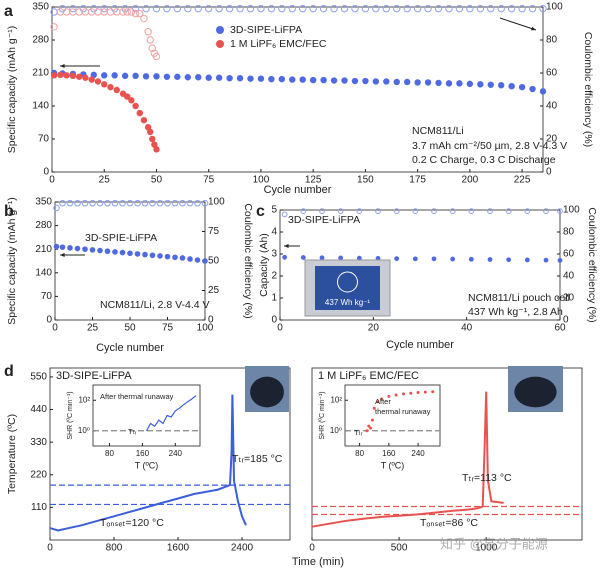 This screenshot has width=600, height=570. What do you see at coordinates (522, 180) in the screenshot?
I see `x-tick-label: 225` at bounding box center [522, 180].